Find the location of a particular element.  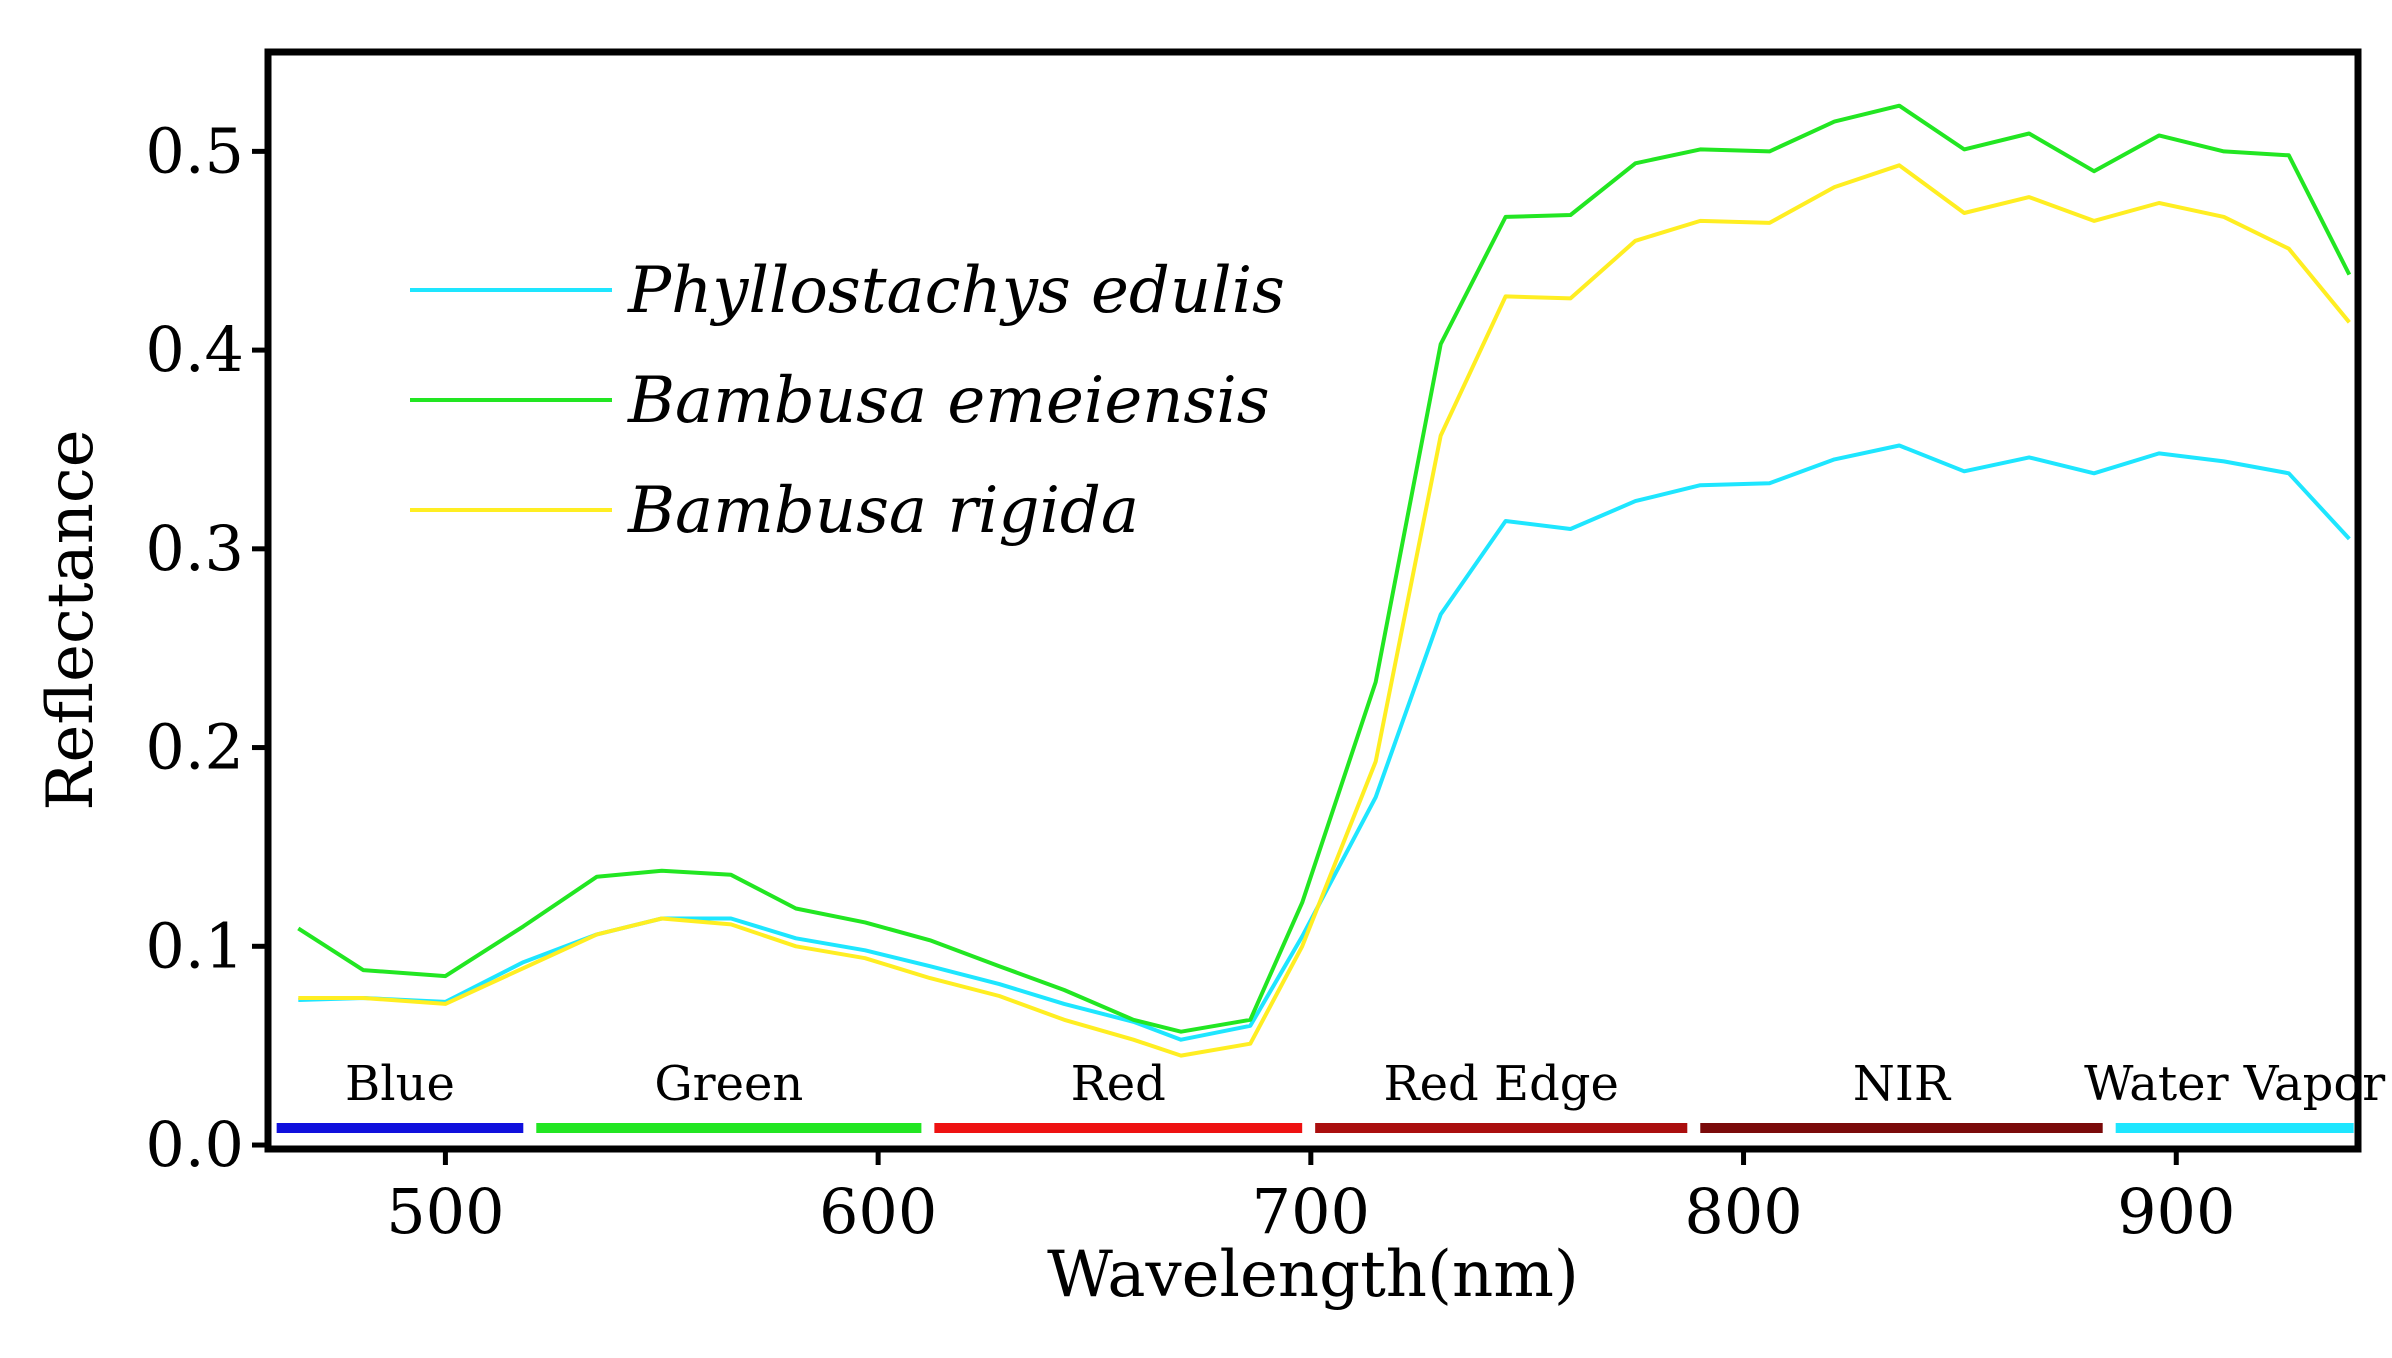

x-tick-label: 800 is located at coordinates (1743, 1211).